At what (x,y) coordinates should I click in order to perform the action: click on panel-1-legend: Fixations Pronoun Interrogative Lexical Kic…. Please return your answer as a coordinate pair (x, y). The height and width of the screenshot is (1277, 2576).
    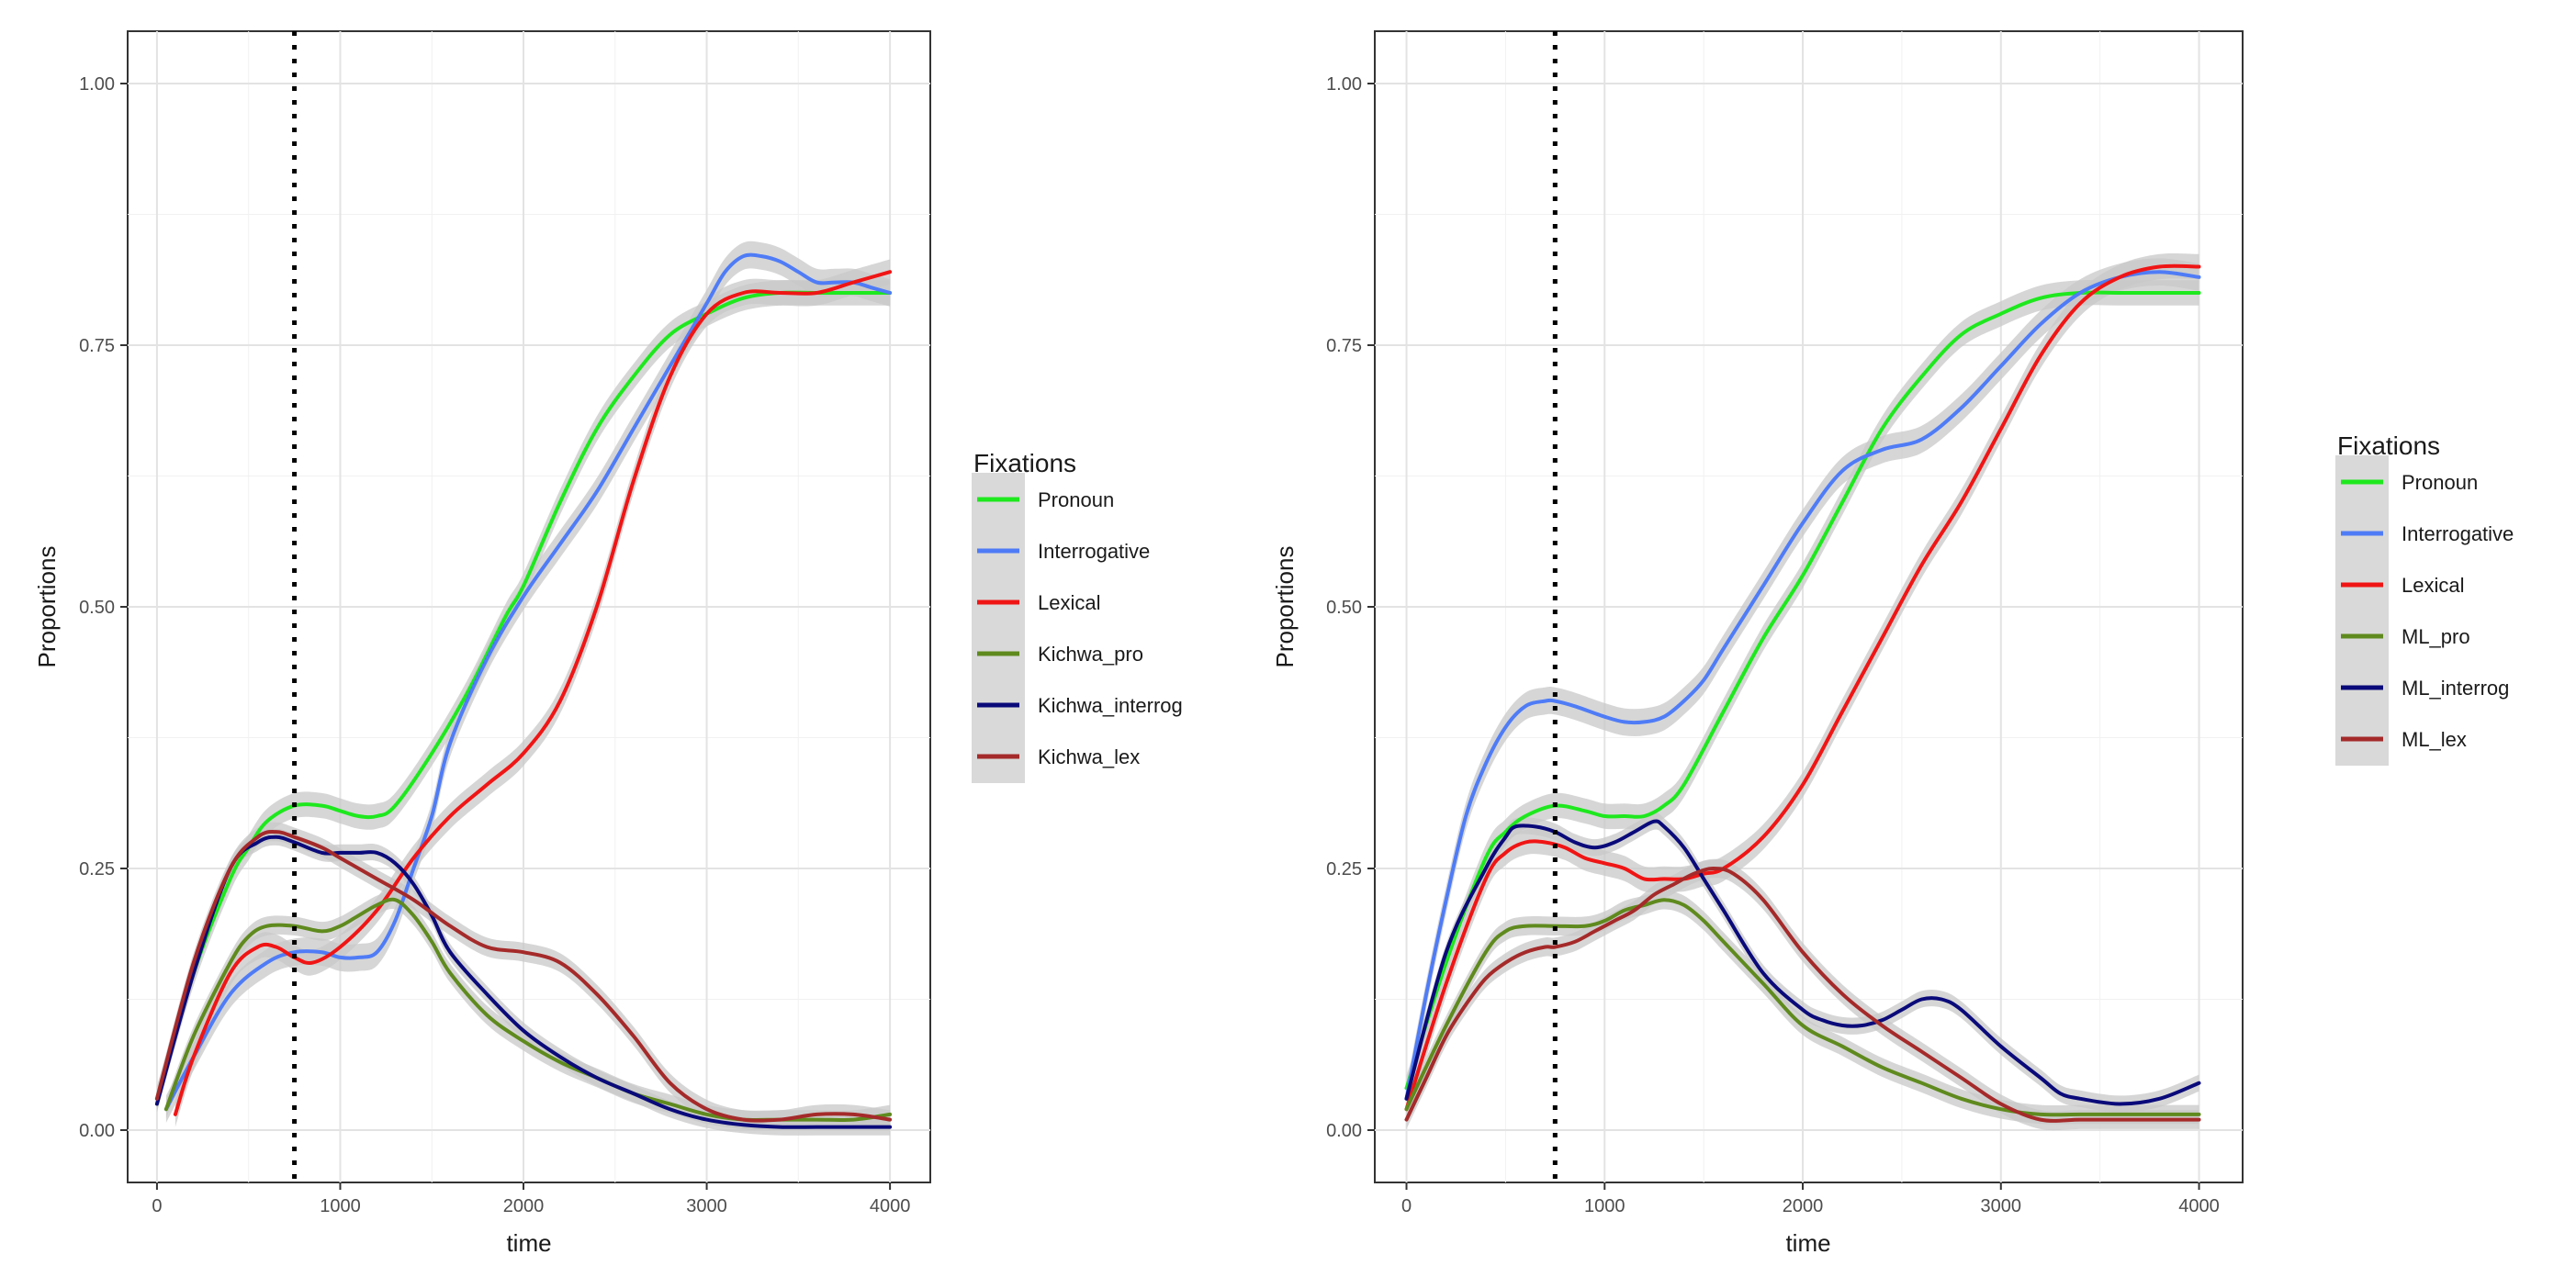
    Looking at the image, I should click on (1077, 616).